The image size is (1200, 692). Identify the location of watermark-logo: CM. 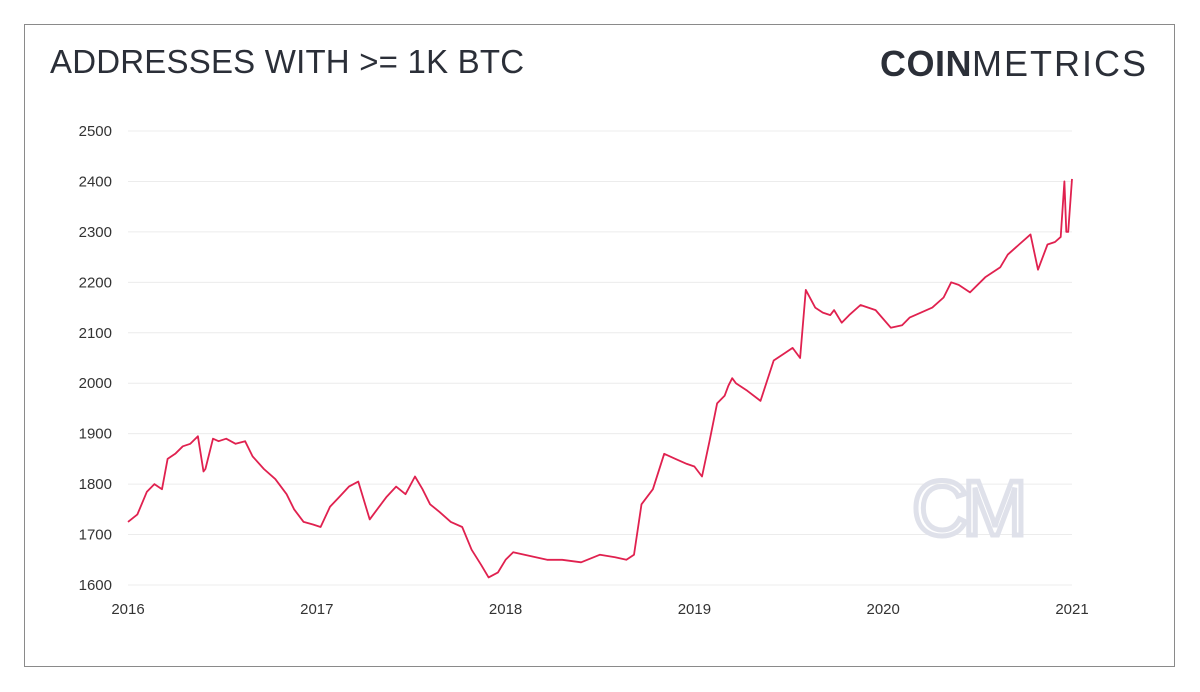
(966, 508).